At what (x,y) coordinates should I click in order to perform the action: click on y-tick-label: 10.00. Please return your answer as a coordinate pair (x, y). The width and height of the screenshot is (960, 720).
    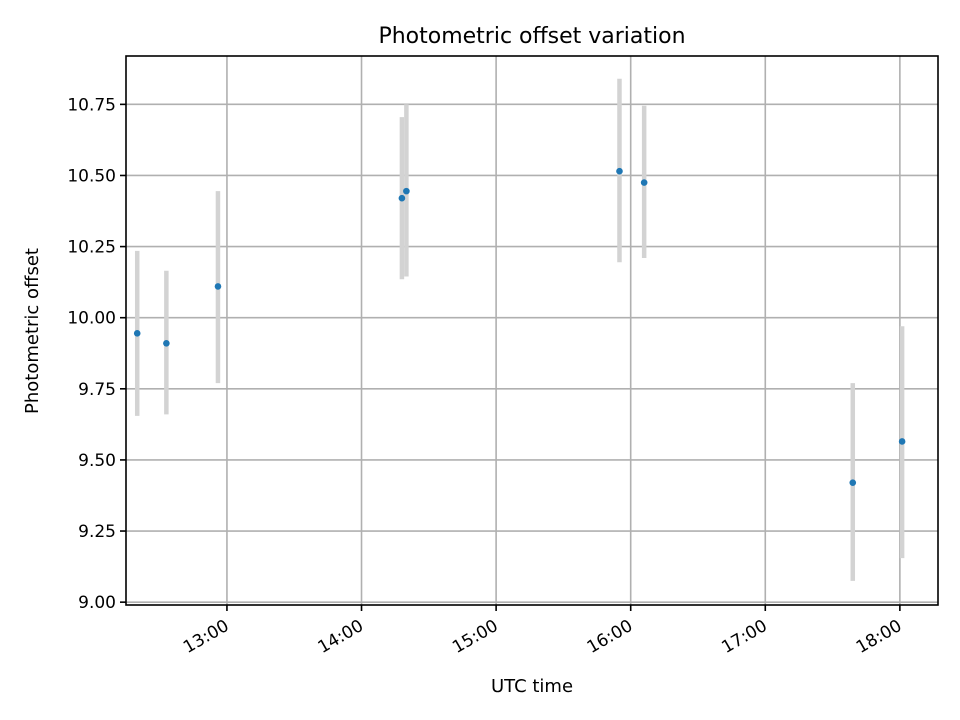
    Looking at the image, I should click on (91, 319).